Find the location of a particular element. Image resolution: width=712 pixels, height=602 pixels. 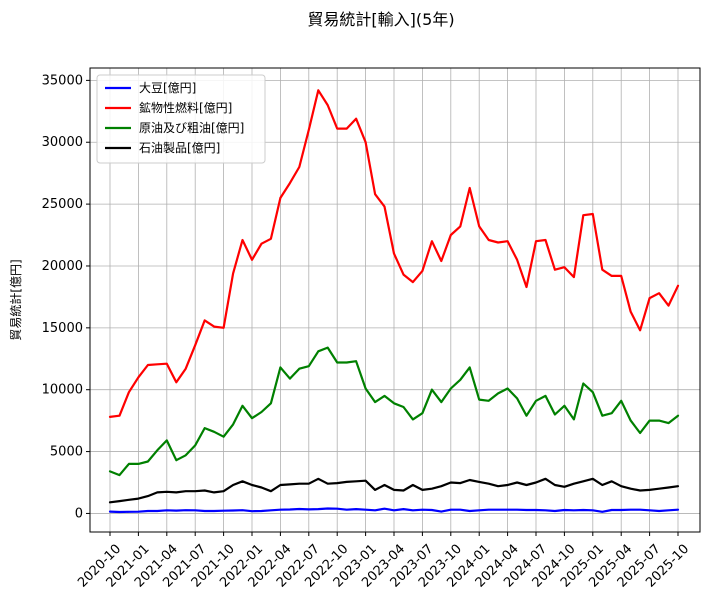

y-tick-label: 30000 is located at coordinates (62, 142).